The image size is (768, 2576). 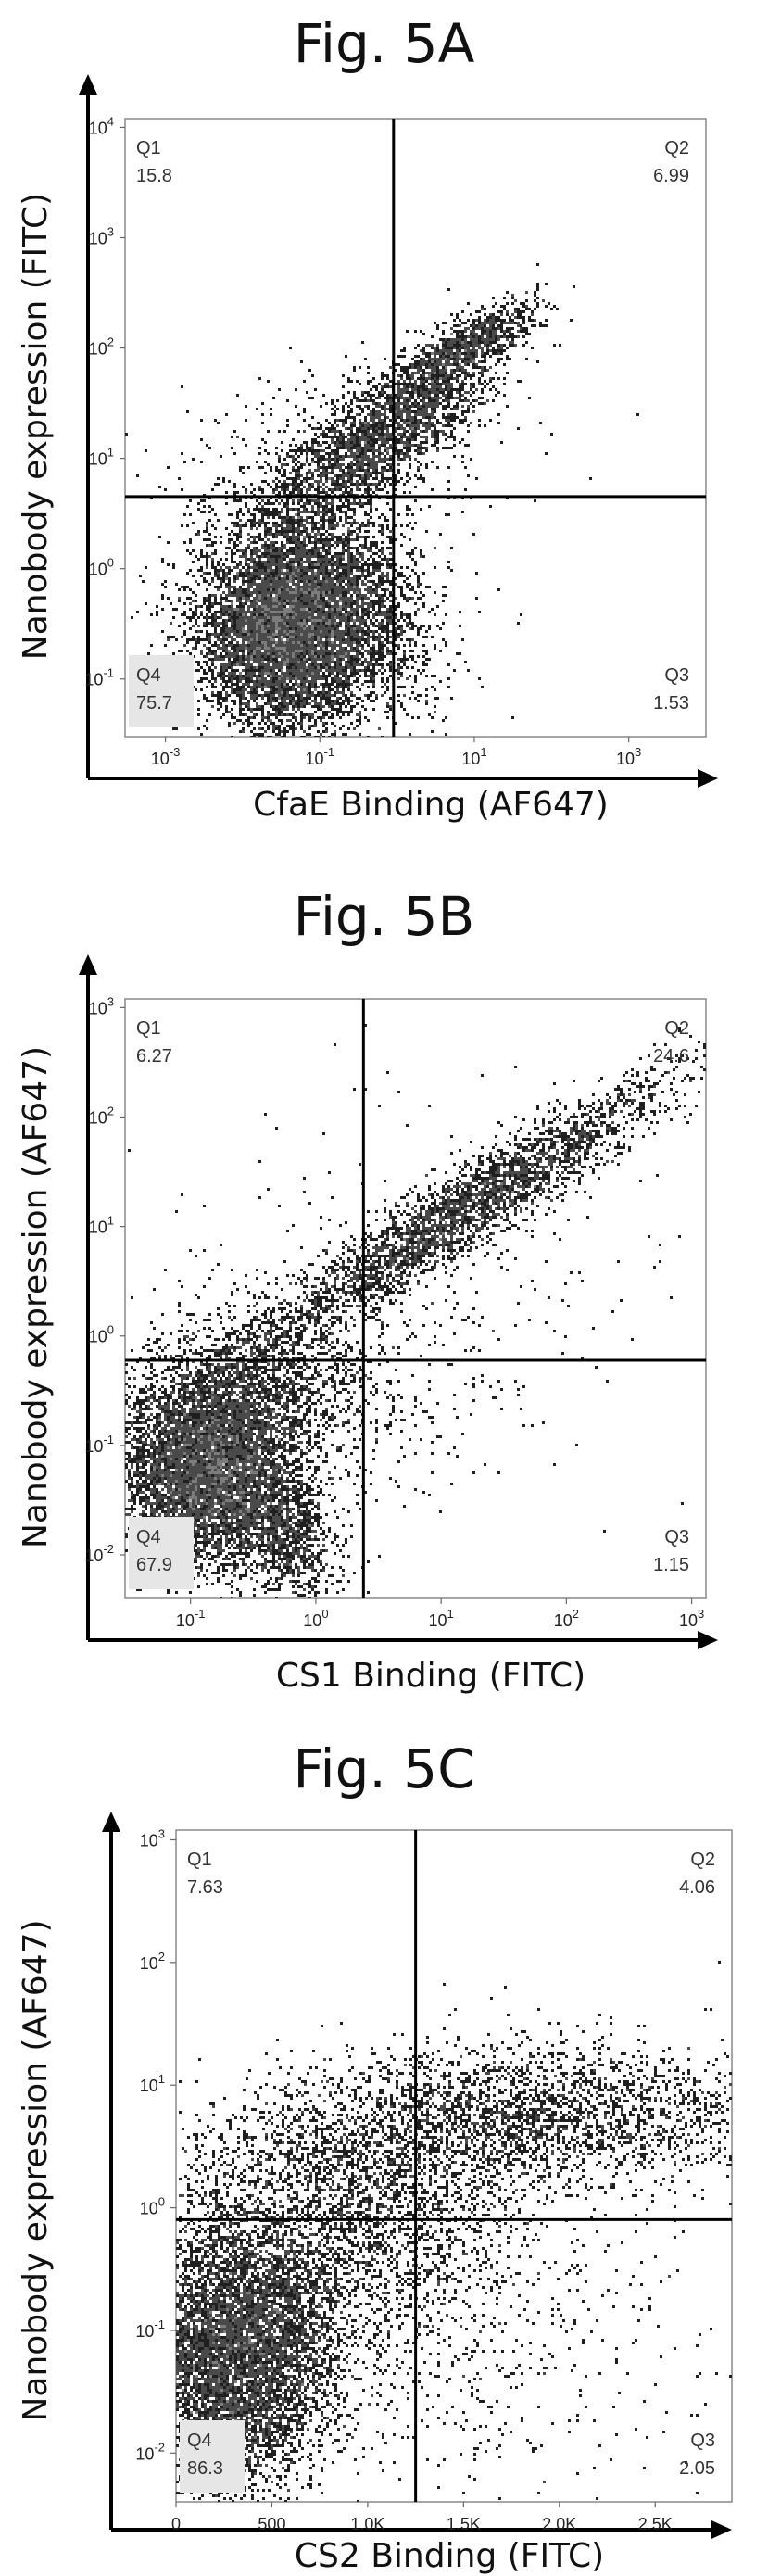 I want to click on quadrant-percentage: 67.9, so click(x=154, y=1565).